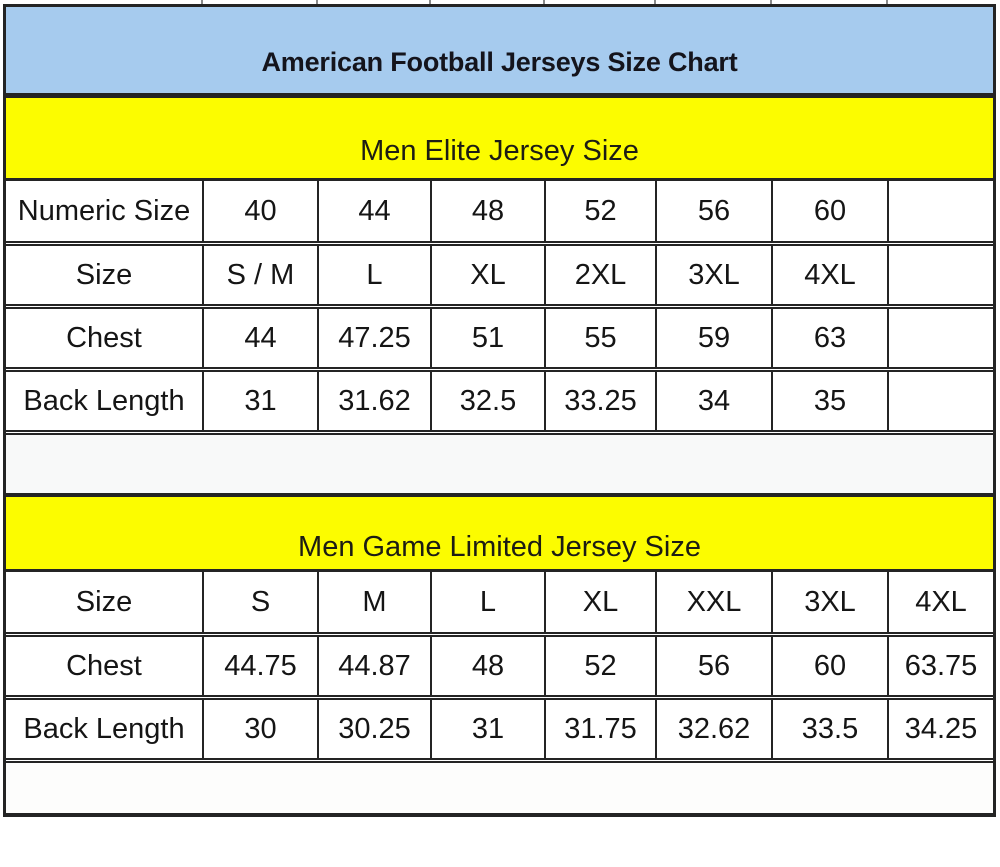 This screenshot has height=867, width=1000. I want to click on table-cell: 59, so click(713, 338).